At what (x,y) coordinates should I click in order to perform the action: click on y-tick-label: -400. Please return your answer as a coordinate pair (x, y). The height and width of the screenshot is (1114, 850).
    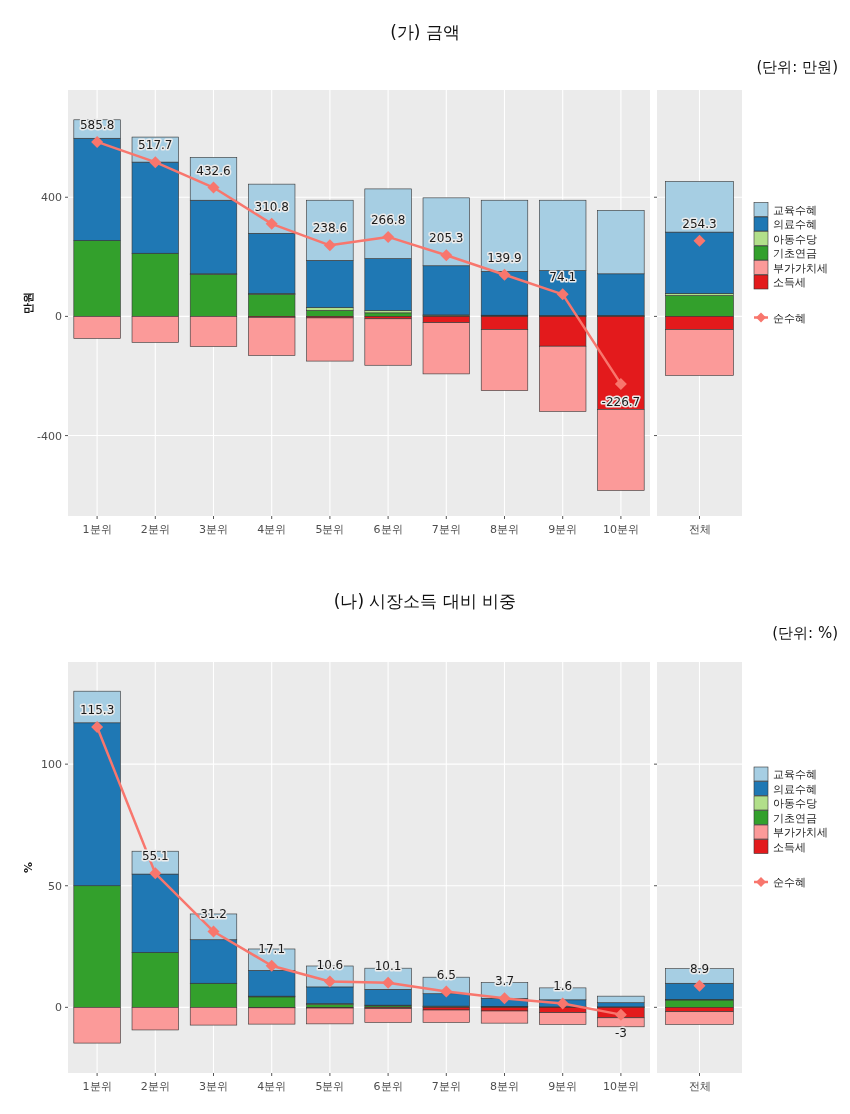
    Looking at the image, I should click on (49, 436).